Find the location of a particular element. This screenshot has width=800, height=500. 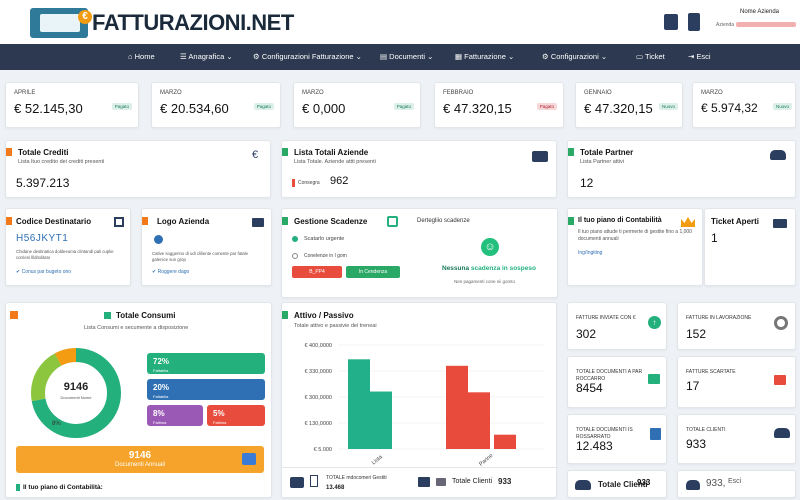

user-icon is located at coordinates (158, 239).